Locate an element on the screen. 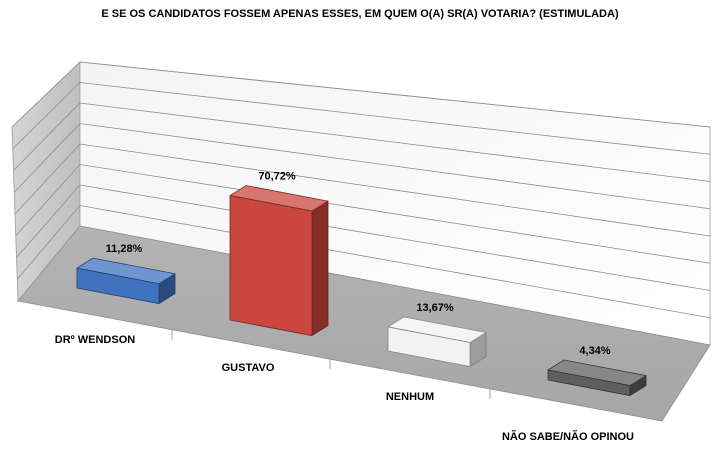 The width and height of the screenshot is (720, 451). category-label-3: NÃO SABE/NÃO OPINOU is located at coordinates (568, 436).